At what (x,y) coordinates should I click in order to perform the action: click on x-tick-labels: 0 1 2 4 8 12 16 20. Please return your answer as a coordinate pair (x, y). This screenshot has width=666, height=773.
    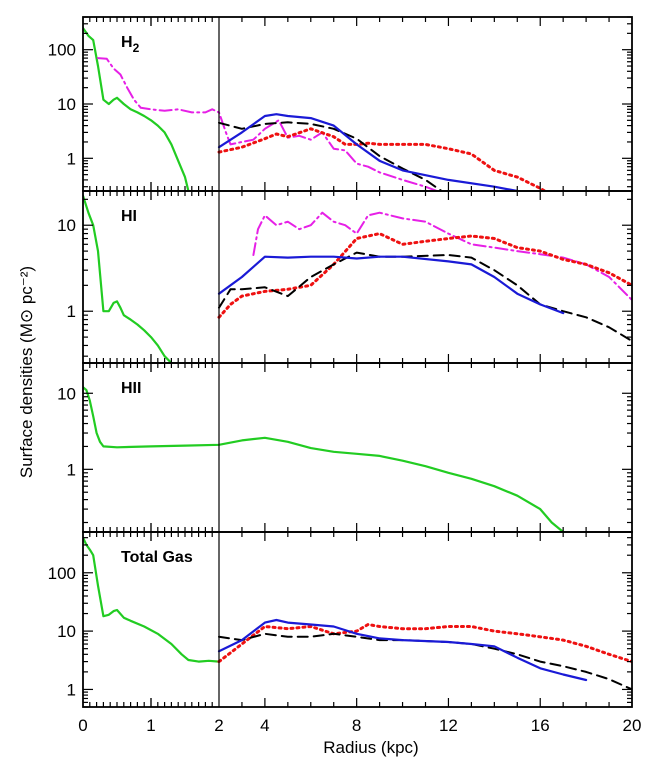
    Looking at the image, I should click on (359, 725).